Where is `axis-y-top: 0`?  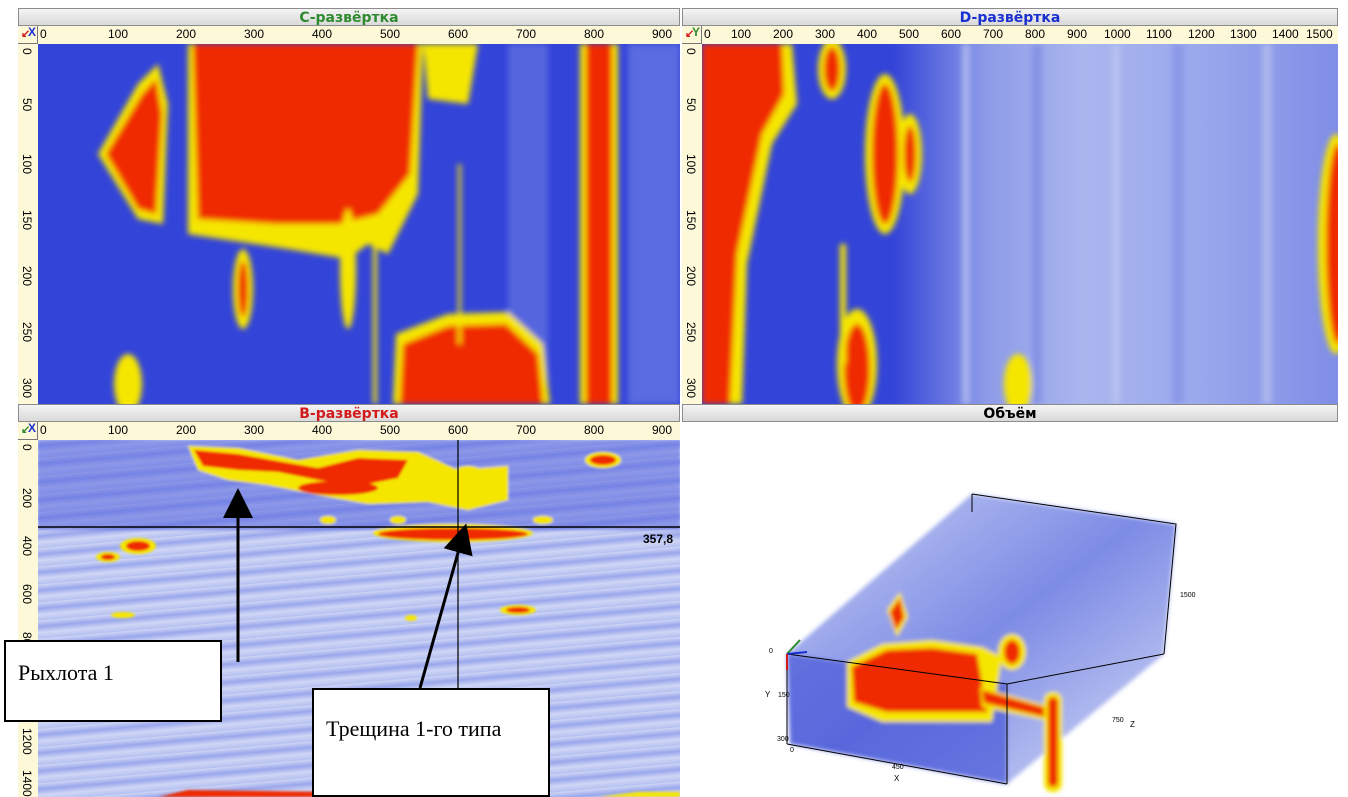
axis-y-top: 0 is located at coordinates (771, 651).